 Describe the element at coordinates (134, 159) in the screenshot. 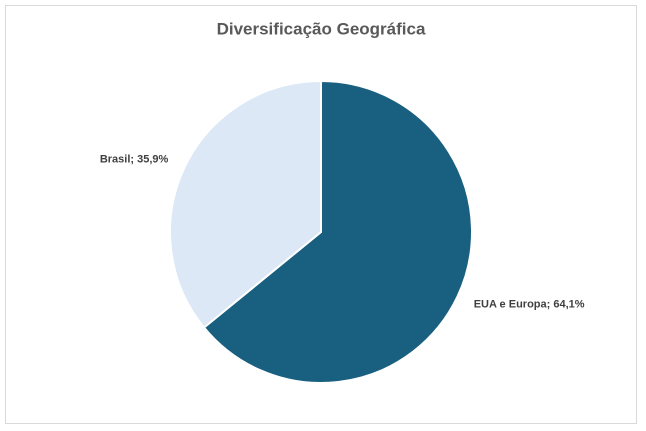

I see `data-label: Brasil; 35,9%` at that location.